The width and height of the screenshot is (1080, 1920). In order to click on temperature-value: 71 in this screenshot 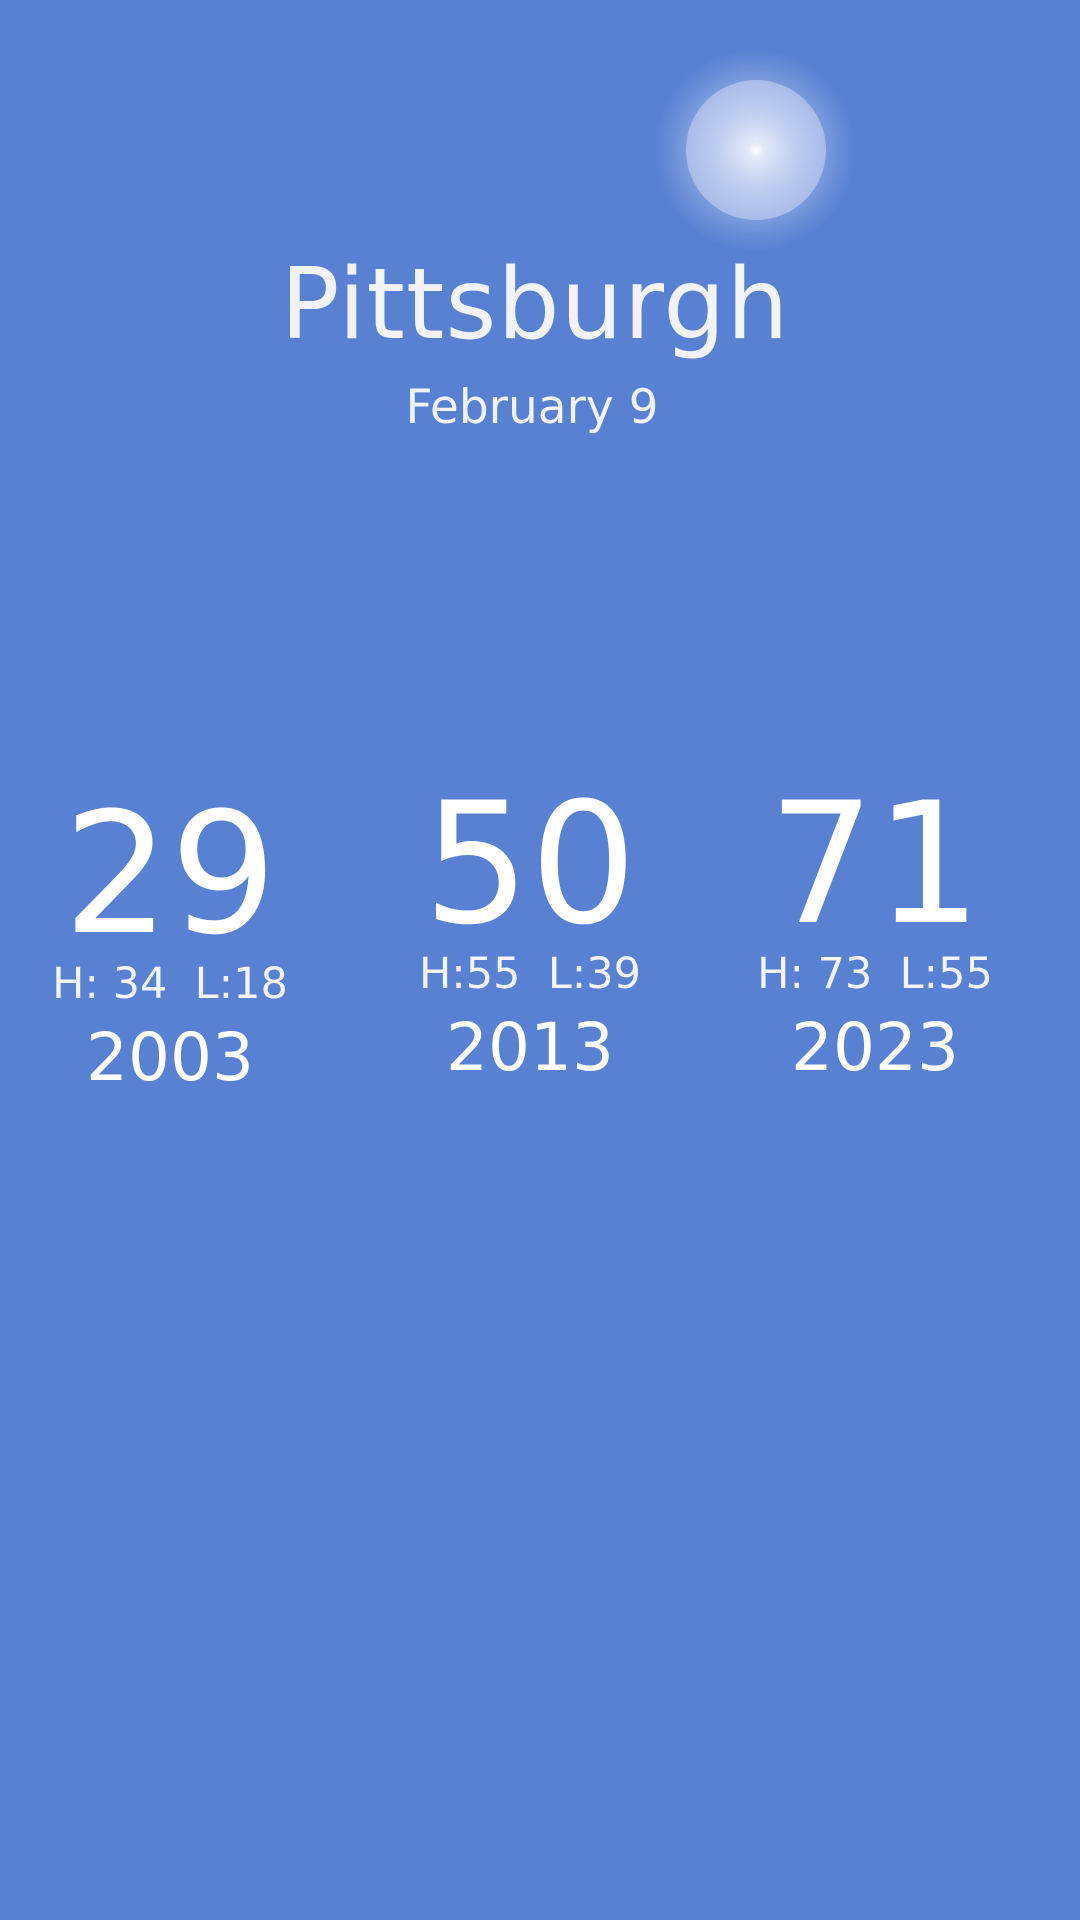, I will do `click(875, 864)`.